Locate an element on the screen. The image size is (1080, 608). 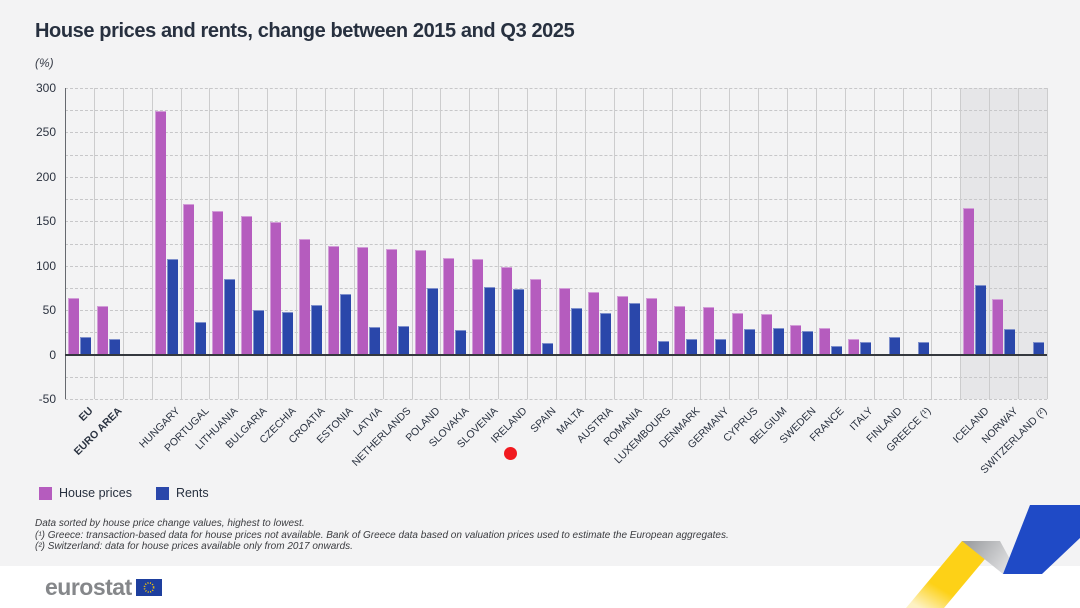
h-gridline is located at coordinates (556, 399).